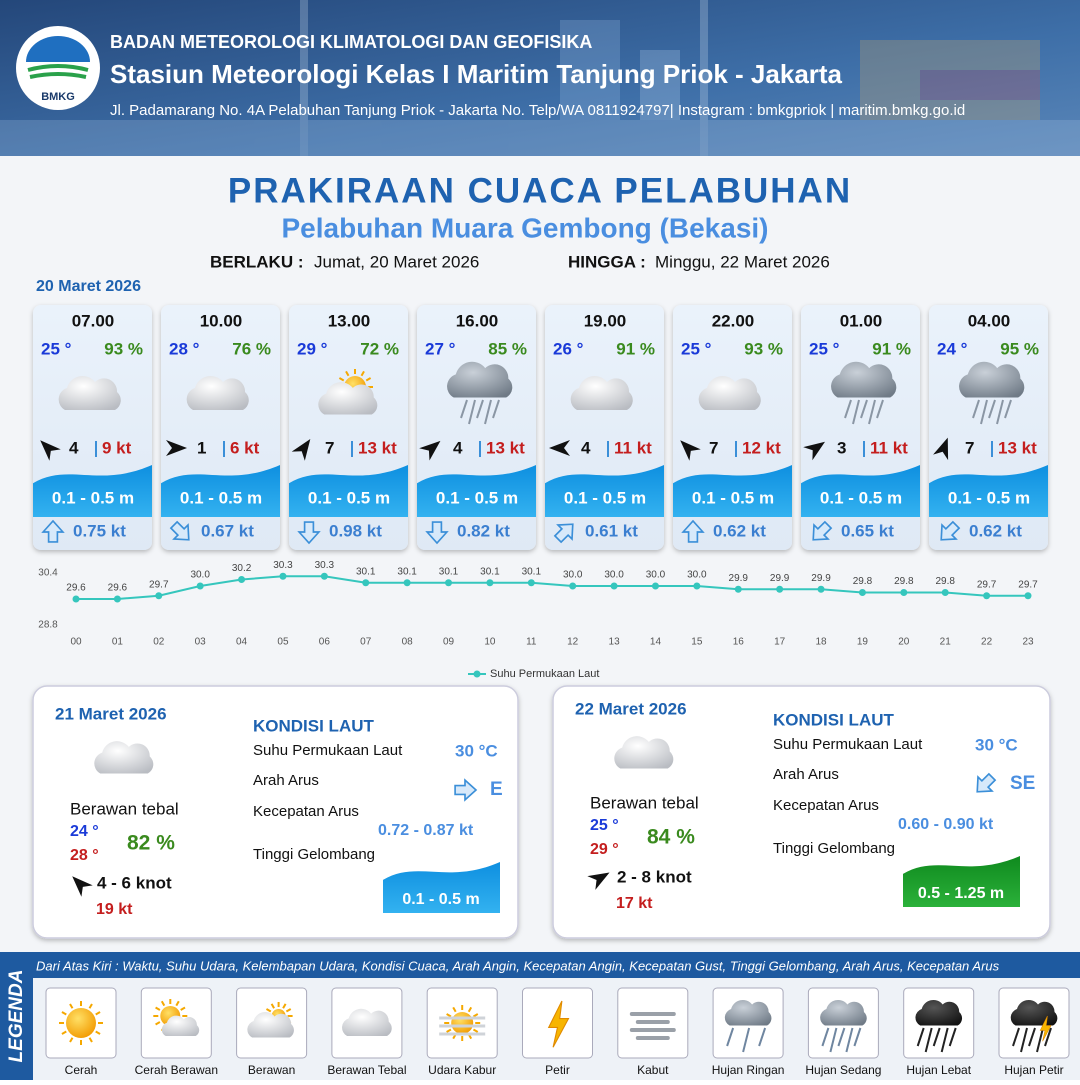 This screenshot has height=1085, width=1080. Describe the element at coordinates (325, 565) in the screenshot. I see `value-label: 30.3` at that location.